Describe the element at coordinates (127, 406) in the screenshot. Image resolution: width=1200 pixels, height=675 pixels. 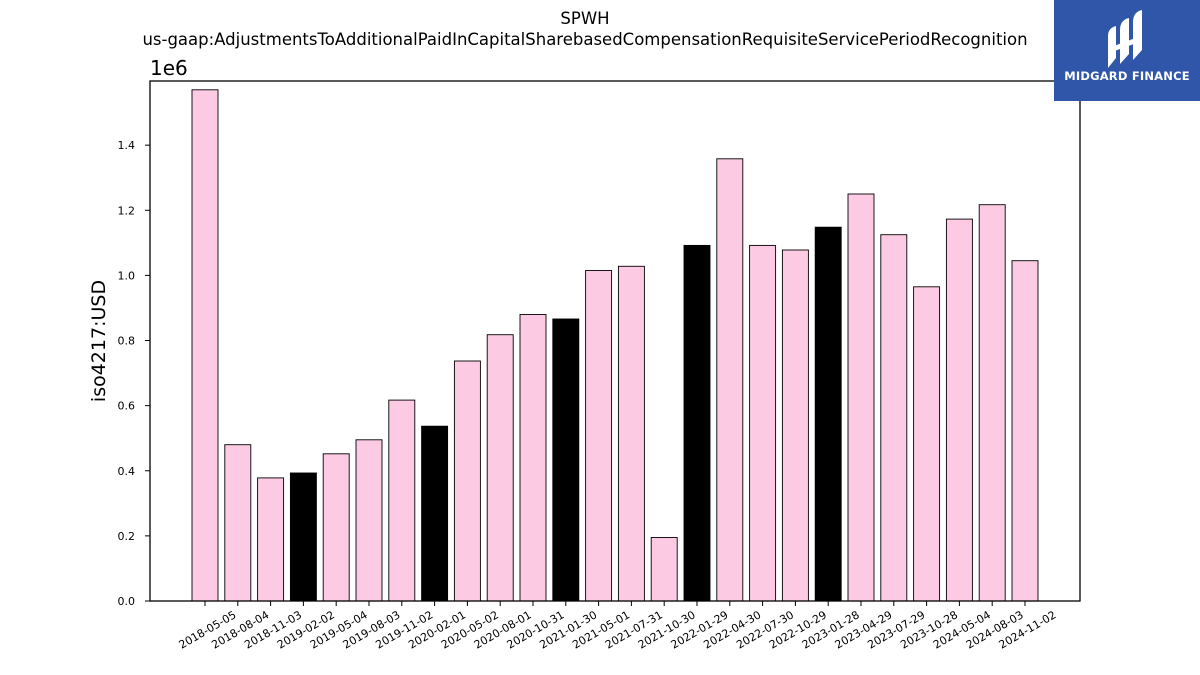
I see `y-tick-label: 0.6` at that location.